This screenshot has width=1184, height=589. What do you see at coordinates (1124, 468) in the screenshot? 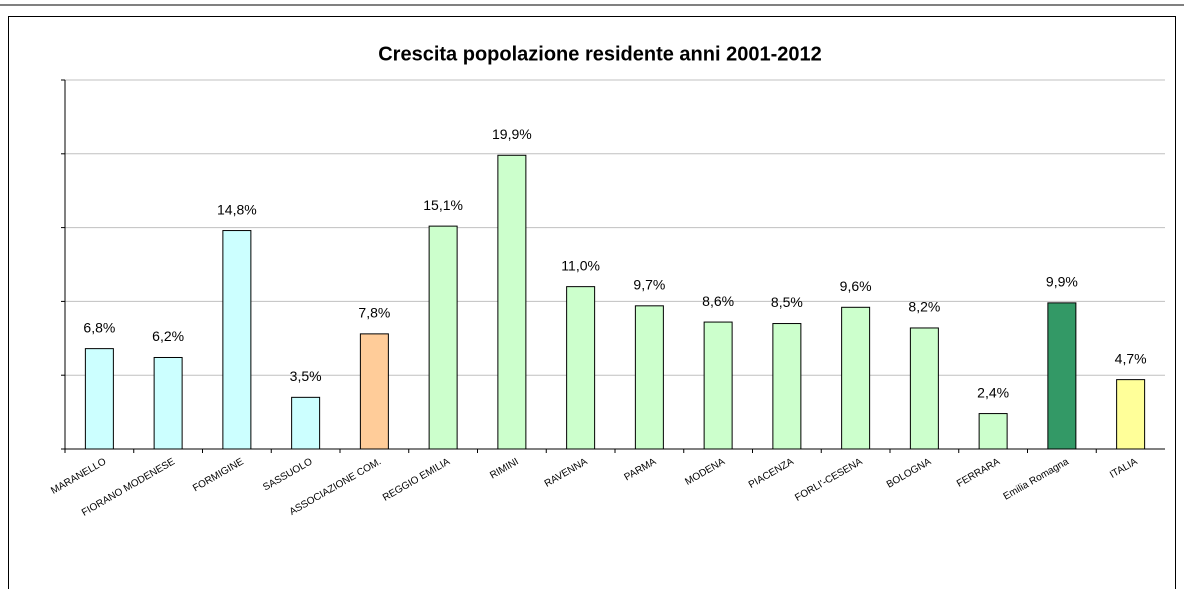
I see `x-tick-label: ITALIA` at bounding box center [1124, 468].